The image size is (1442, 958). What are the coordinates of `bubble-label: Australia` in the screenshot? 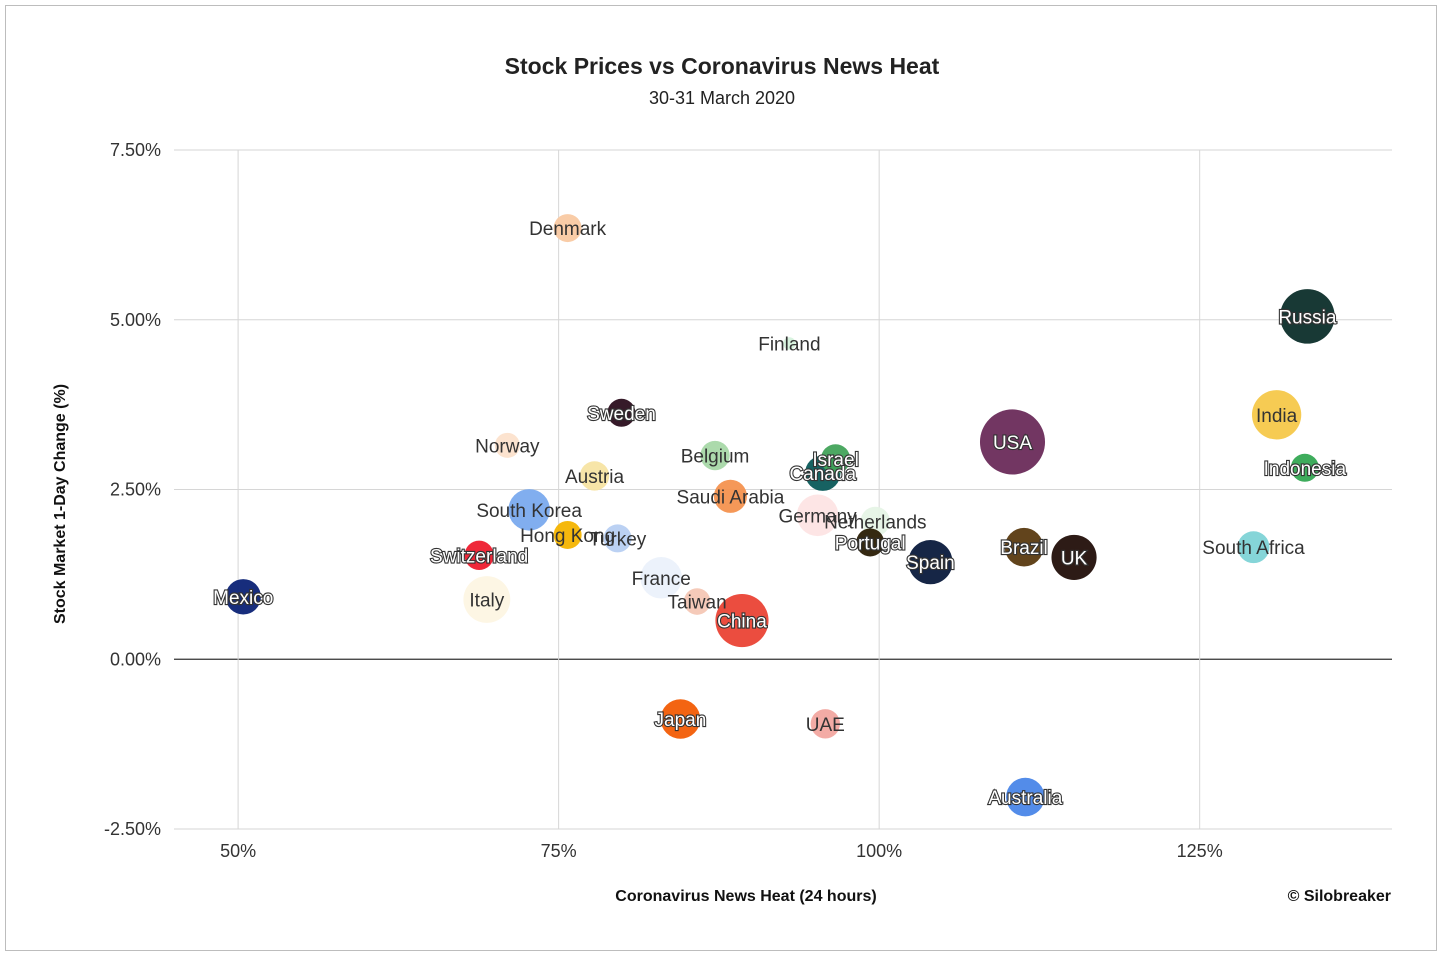 It's located at (1025, 798).